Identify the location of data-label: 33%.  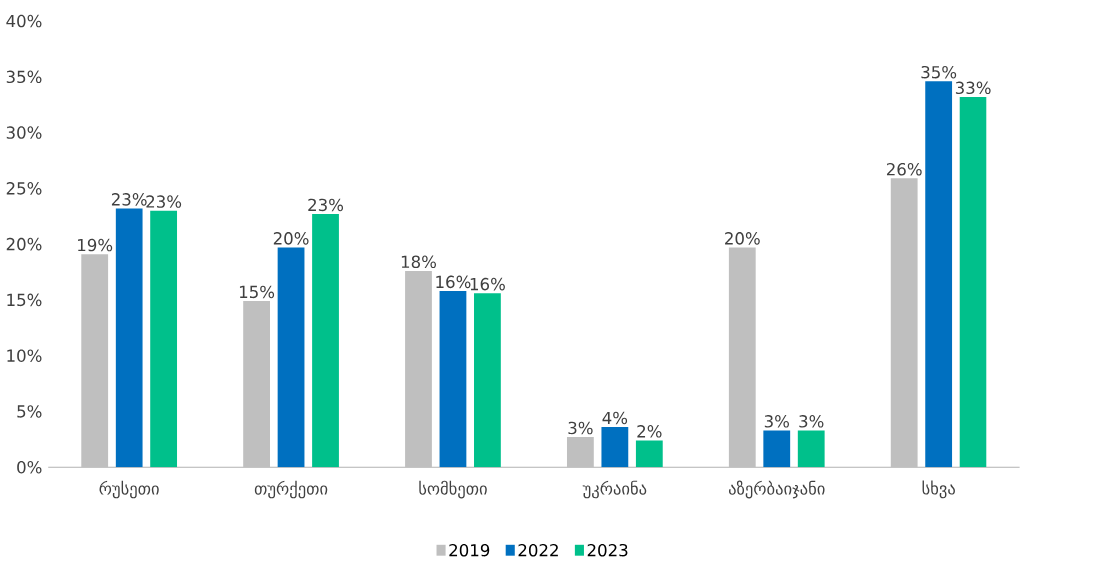
(973, 88).